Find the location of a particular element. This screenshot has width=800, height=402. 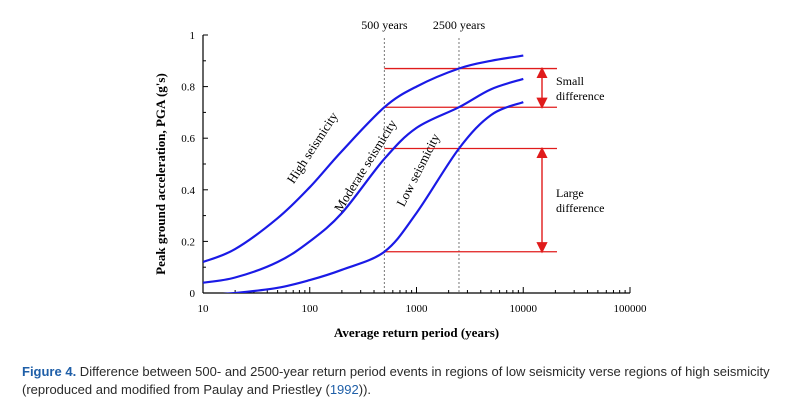

series-label: High seismicity is located at coordinates (312, 147).